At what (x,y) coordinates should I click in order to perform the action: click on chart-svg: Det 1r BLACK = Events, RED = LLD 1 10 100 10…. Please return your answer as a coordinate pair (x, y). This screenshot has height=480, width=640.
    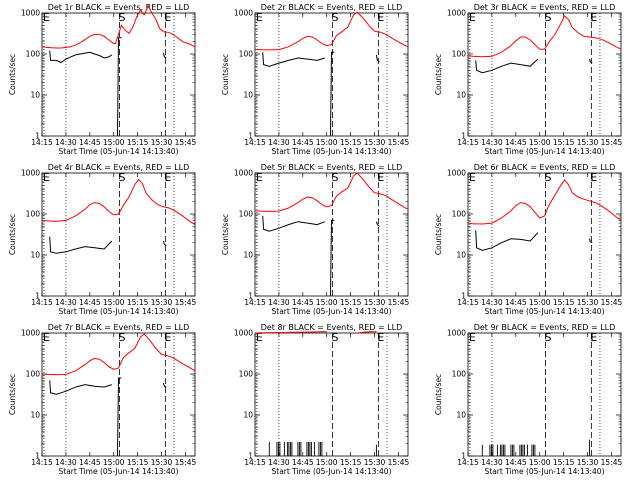
    Looking at the image, I should click on (102, 79).